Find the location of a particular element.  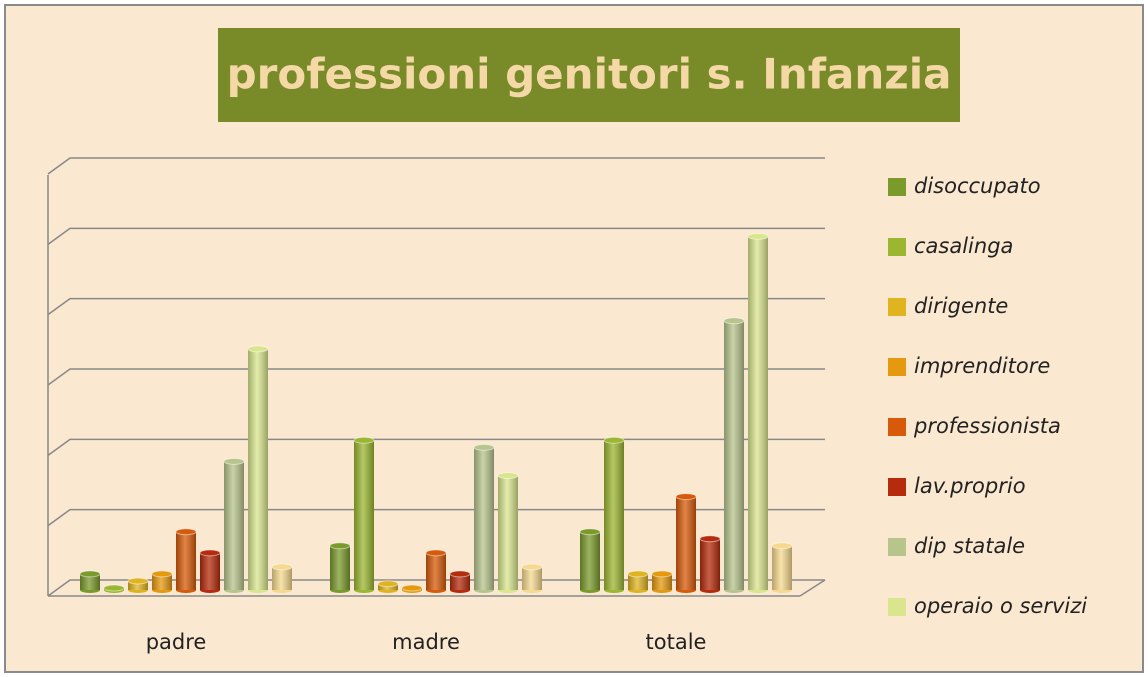

legend-label: lav.proprio is located at coordinates (970, 486).